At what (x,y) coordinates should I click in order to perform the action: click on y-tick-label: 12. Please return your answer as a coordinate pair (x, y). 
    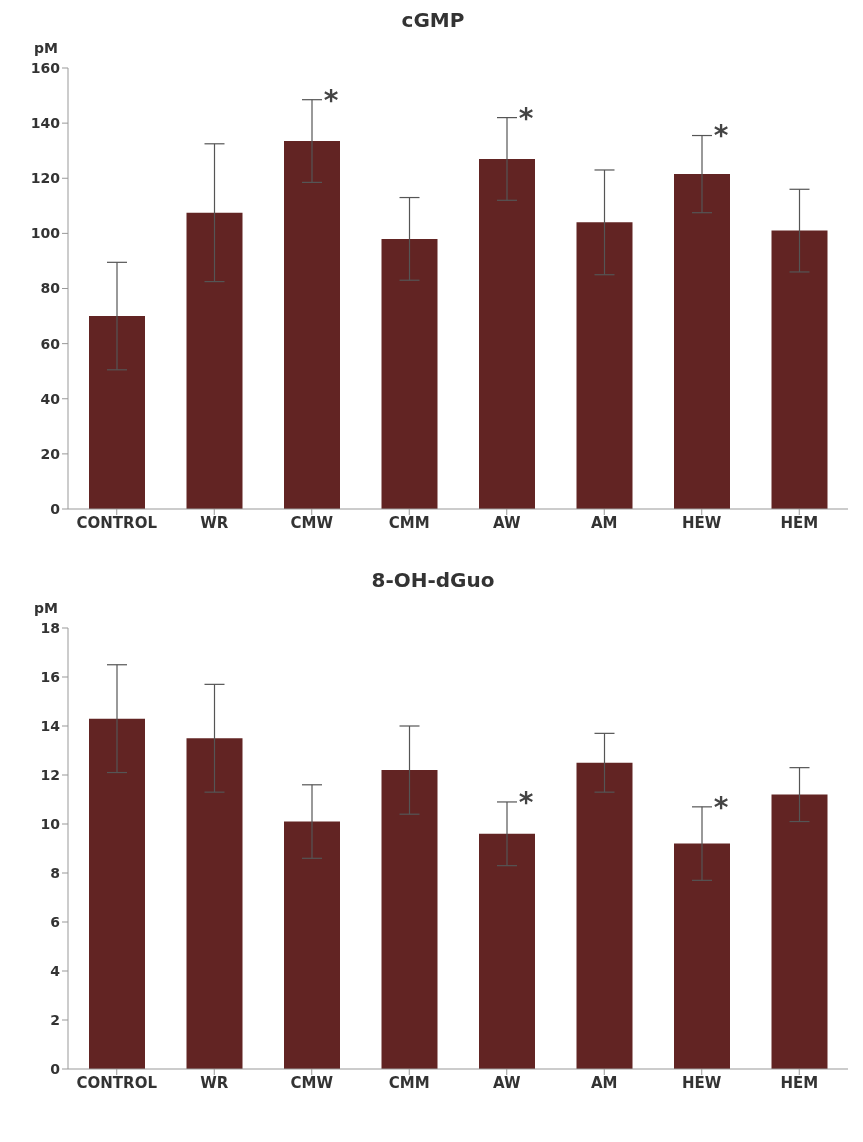
    Looking at the image, I should click on (50, 774).